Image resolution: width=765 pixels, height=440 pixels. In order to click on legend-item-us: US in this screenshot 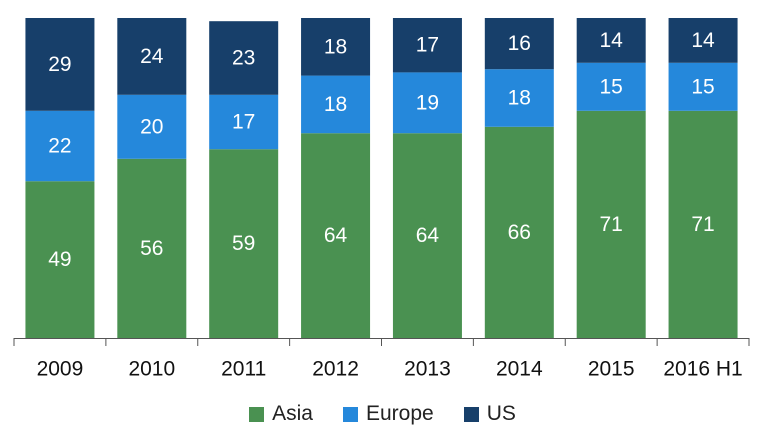, I will do `click(489, 414)`.